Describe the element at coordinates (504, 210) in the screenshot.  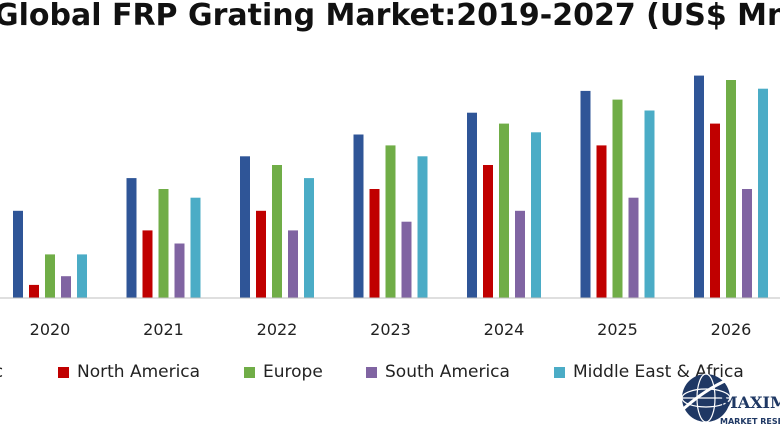
I see `bar-europe-2024` at that location.